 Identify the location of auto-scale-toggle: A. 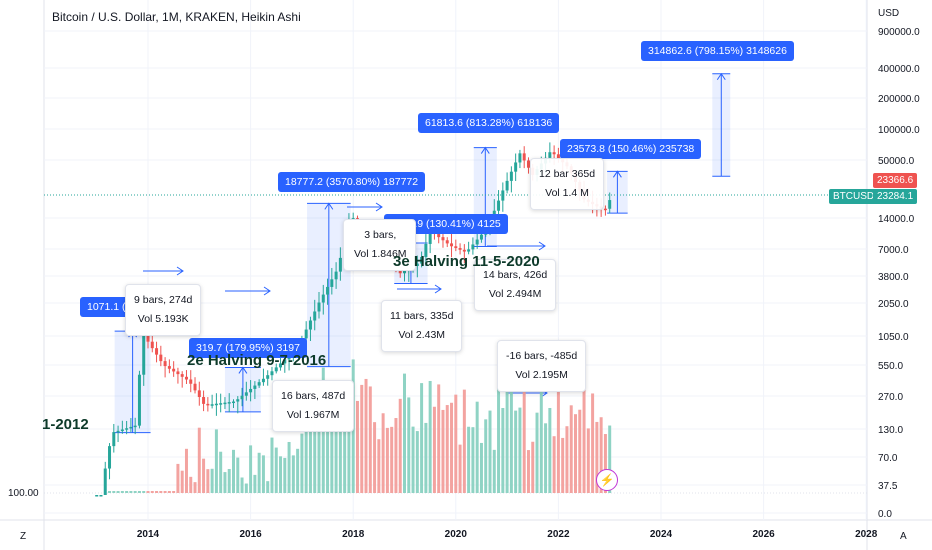
(903, 536).